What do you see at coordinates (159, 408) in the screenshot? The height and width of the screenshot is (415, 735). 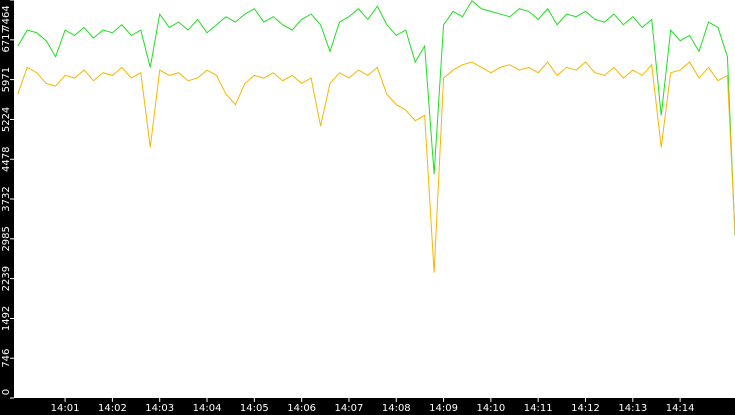 I see `x-tick-label: 14:03` at bounding box center [159, 408].